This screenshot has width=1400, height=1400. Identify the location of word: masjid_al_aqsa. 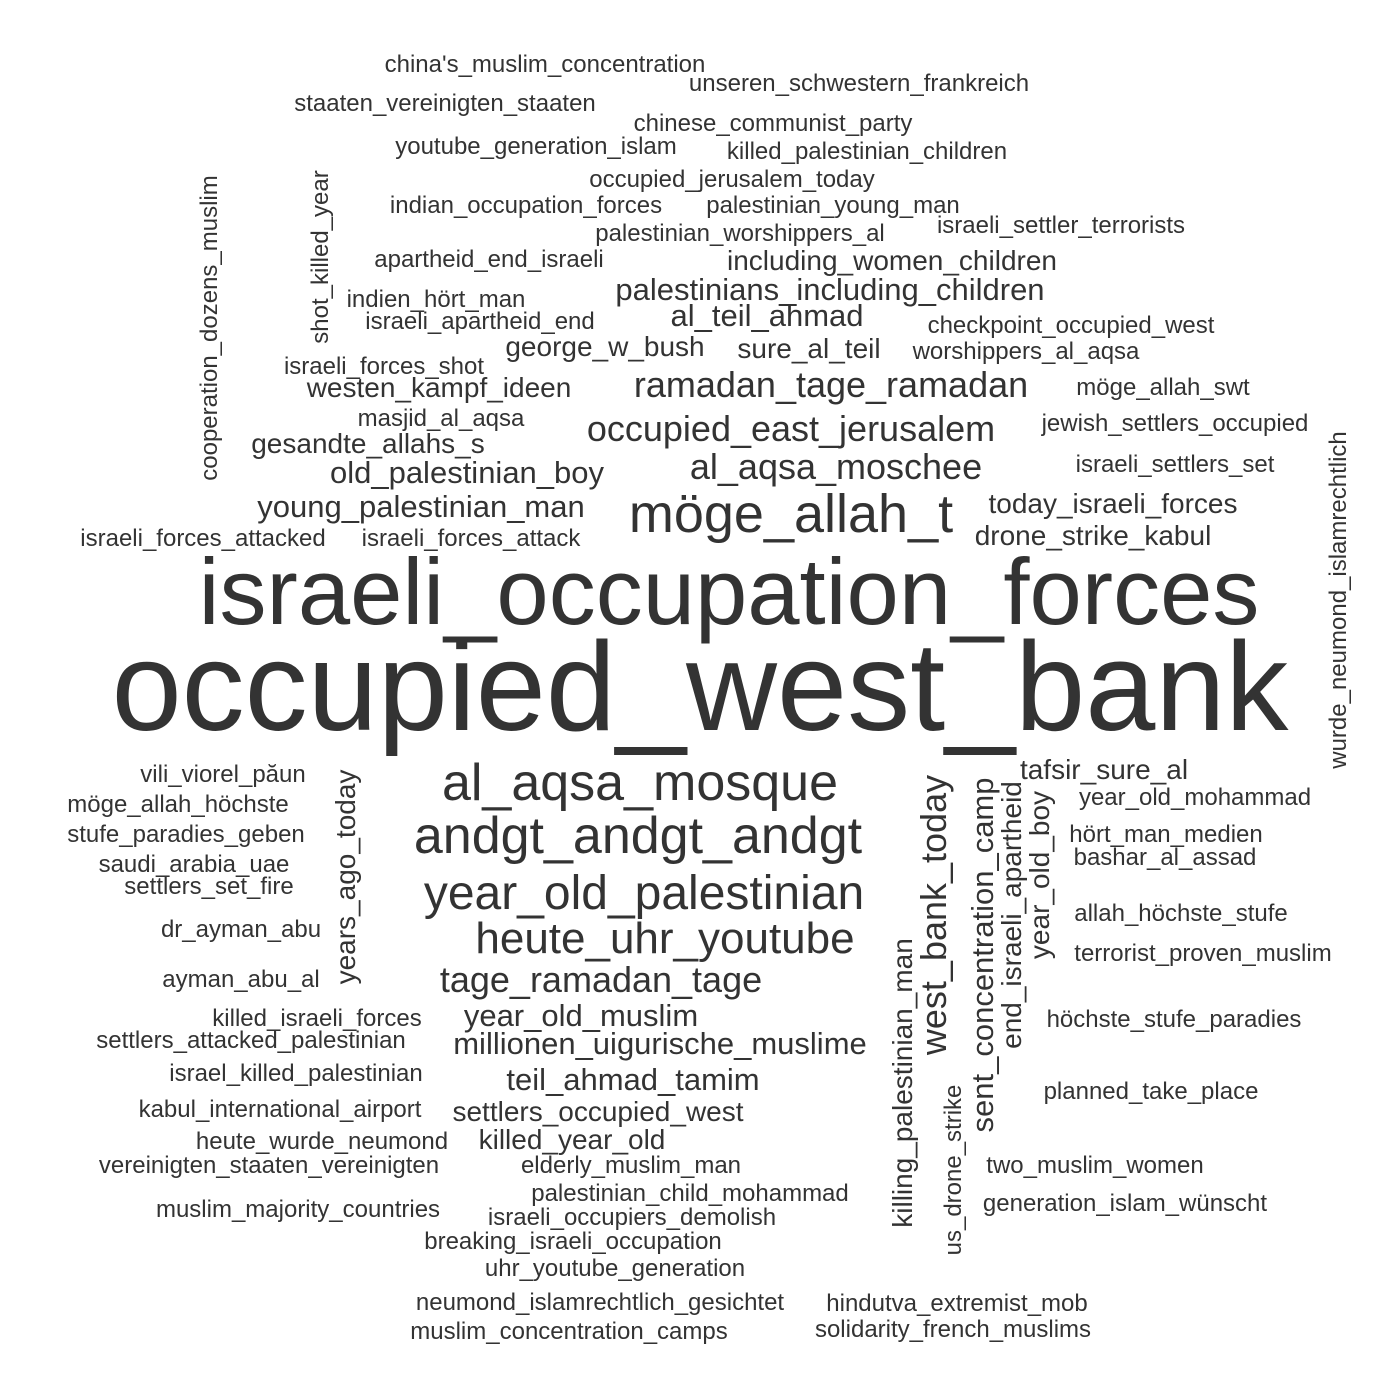
(441, 418).